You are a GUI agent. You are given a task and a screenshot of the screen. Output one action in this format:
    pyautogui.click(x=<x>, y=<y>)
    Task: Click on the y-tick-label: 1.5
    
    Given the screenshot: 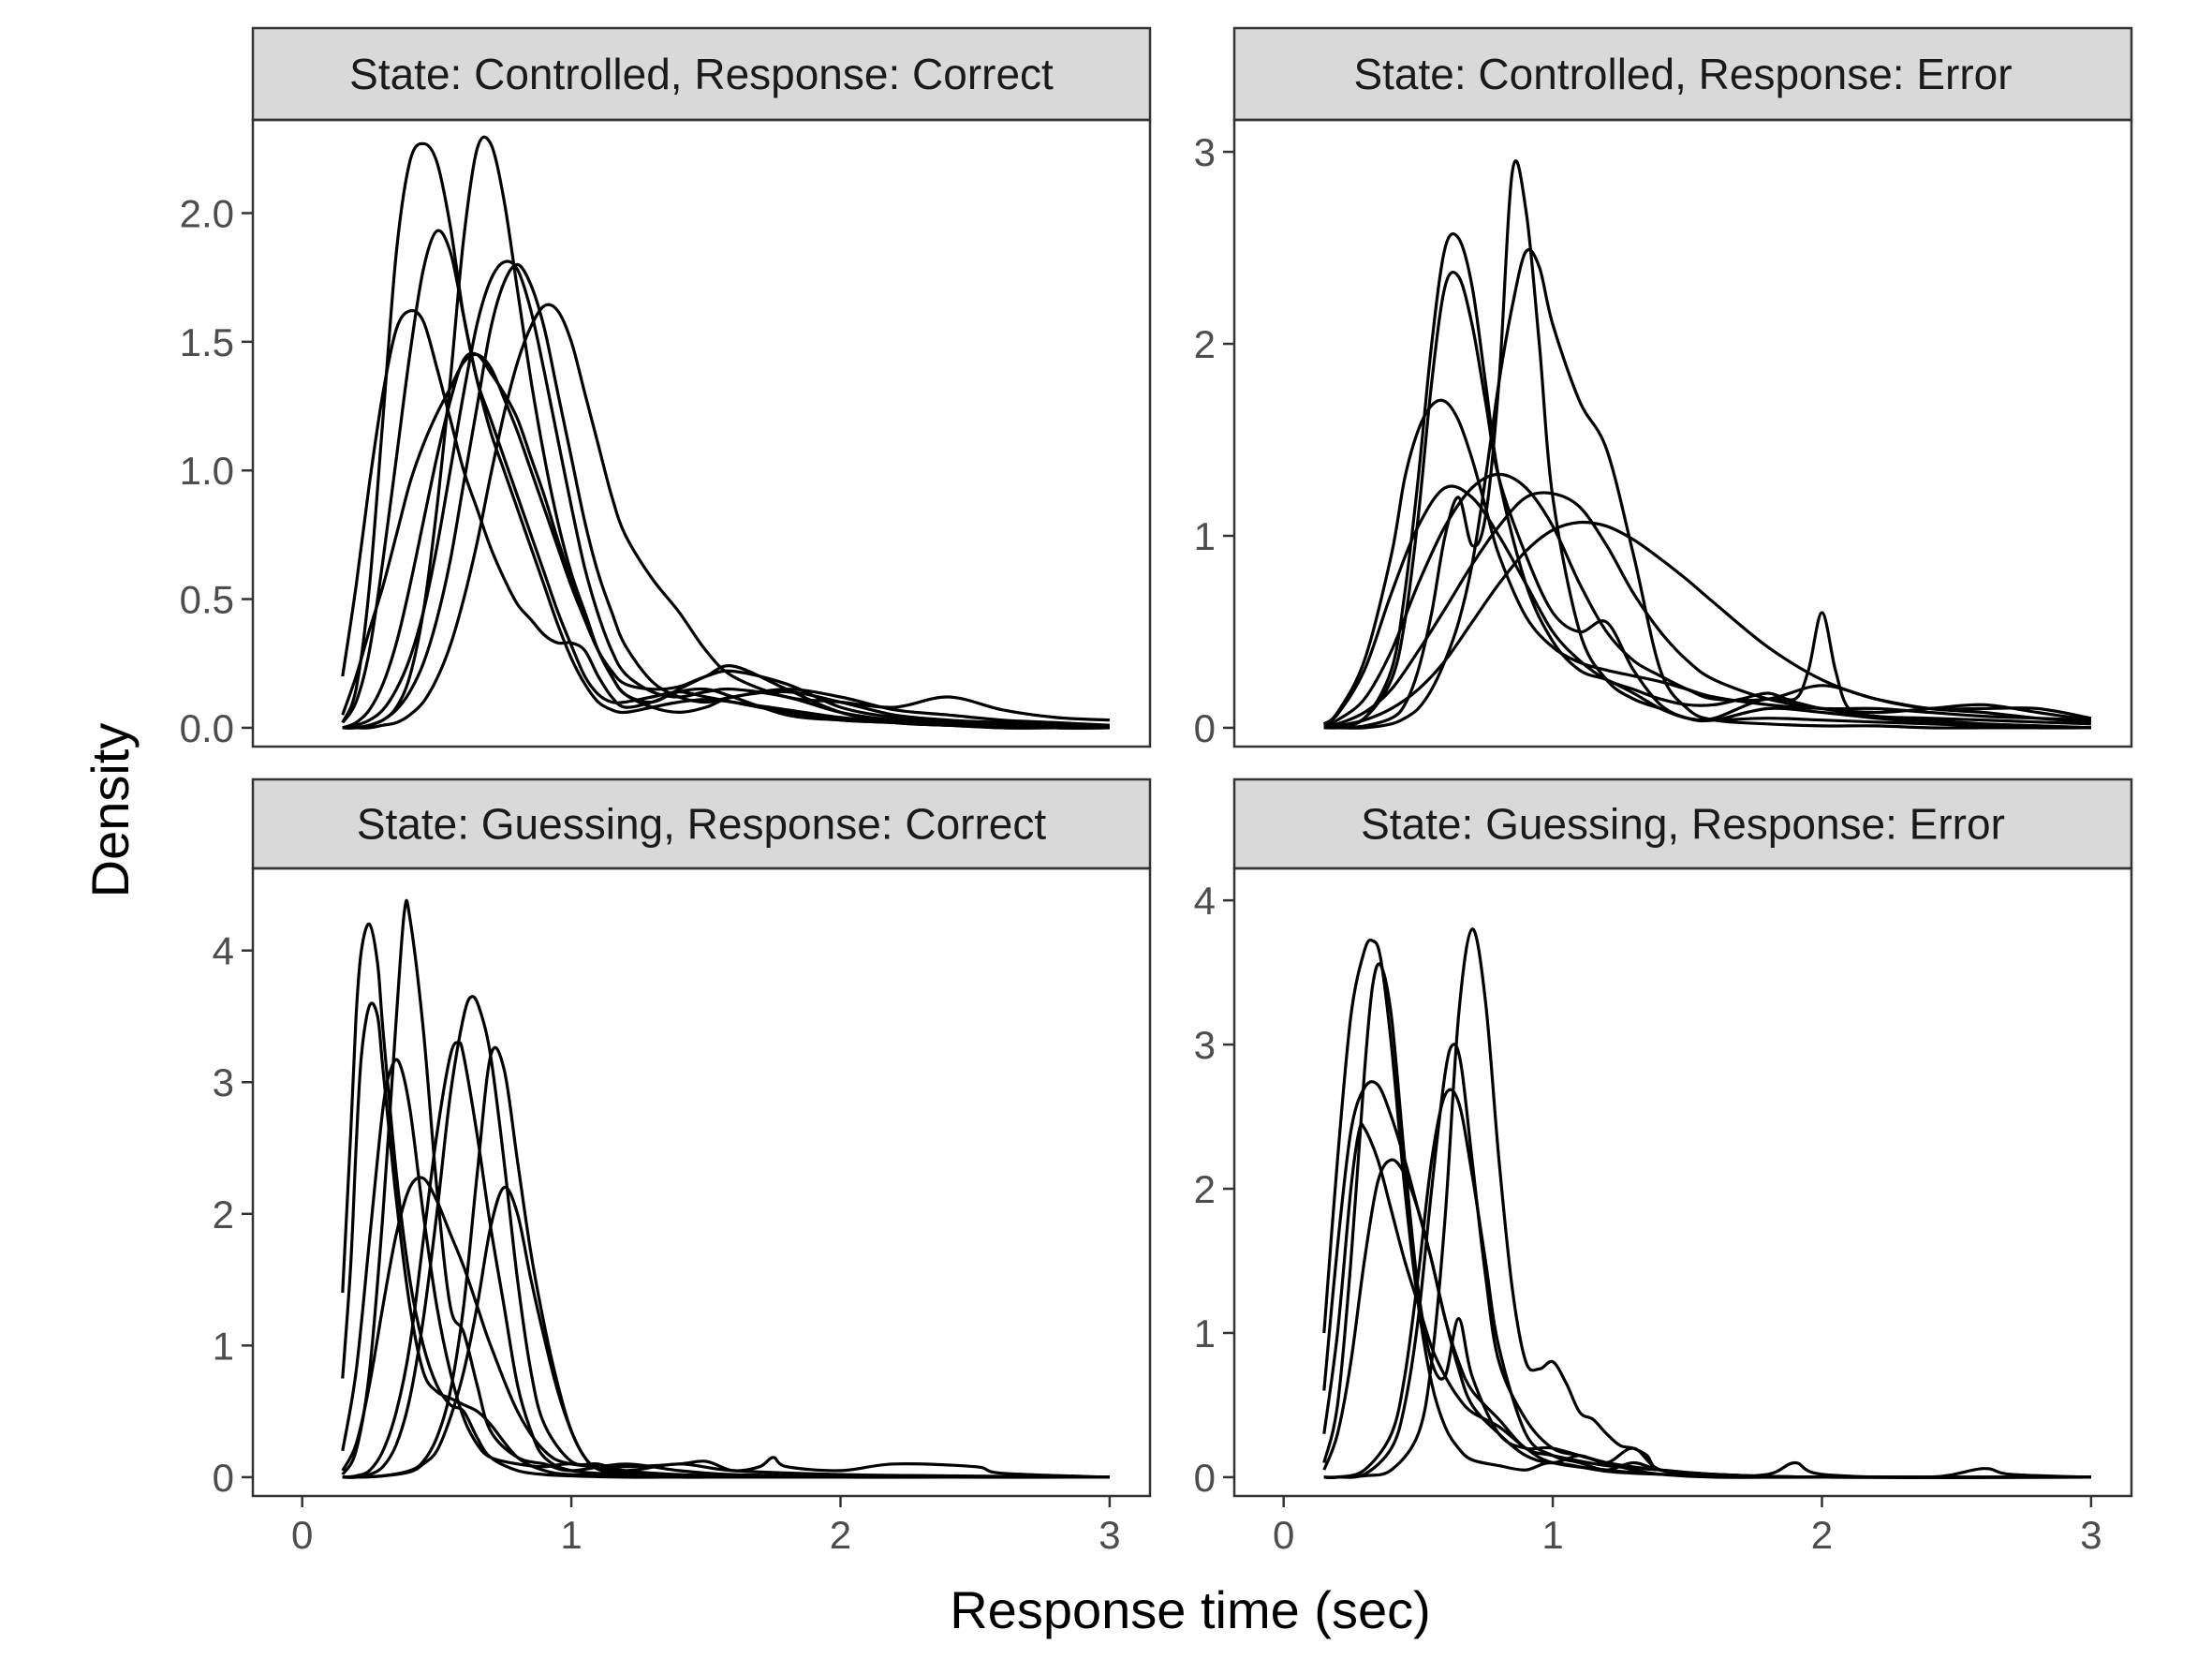 What is the action you would take?
    pyautogui.click(x=207, y=342)
    